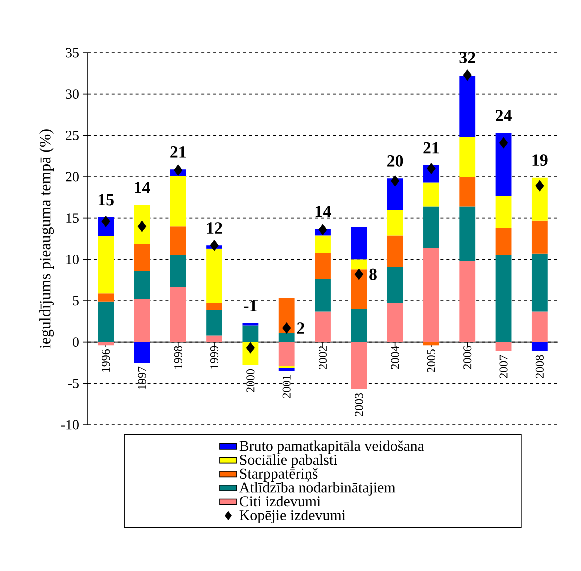  Describe the element at coordinates (76, 301) in the screenshot. I see `y-tick-label: 5` at that location.